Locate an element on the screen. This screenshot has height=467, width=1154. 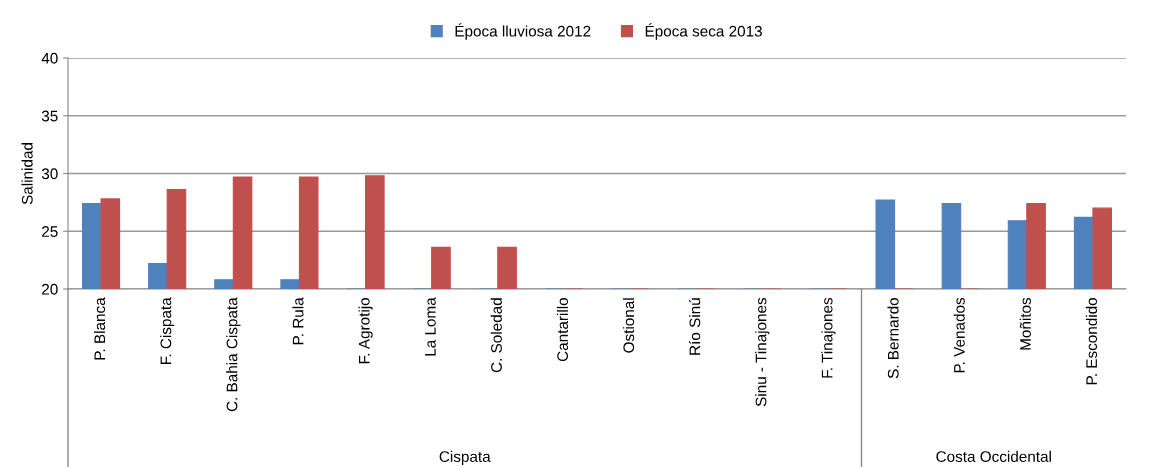
x-tick-label: P. Venados is located at coordinates (959, 335).